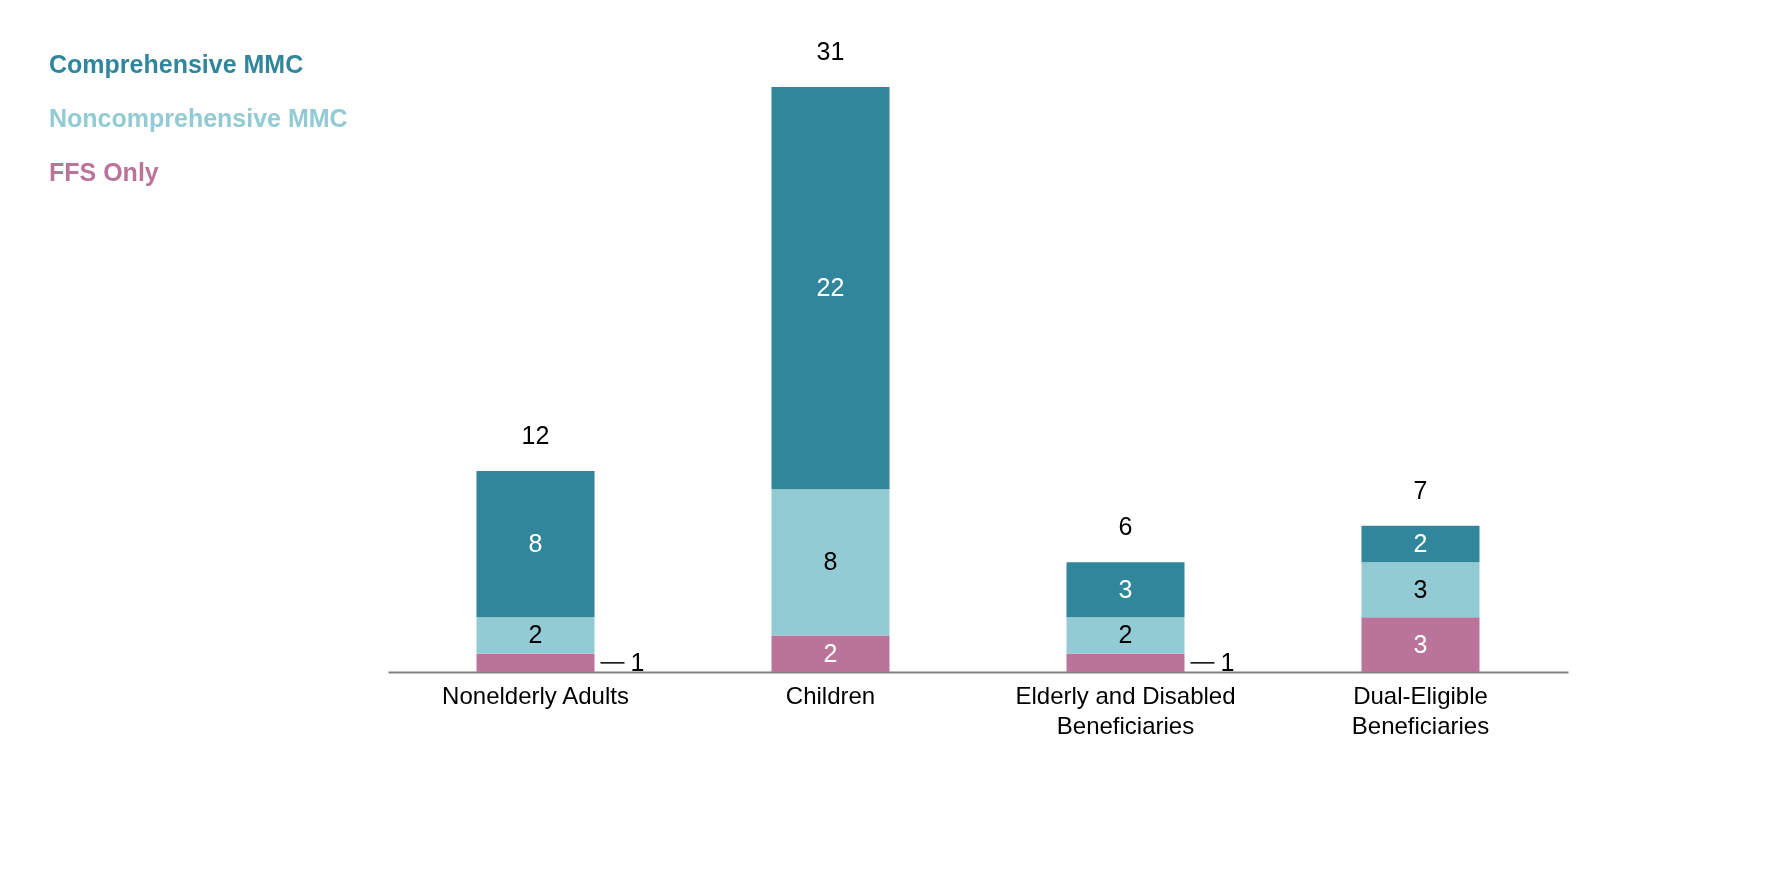  Describe the element at coordinates (1125, 526) in the screenshot. I see `total-label: 6` at that location.